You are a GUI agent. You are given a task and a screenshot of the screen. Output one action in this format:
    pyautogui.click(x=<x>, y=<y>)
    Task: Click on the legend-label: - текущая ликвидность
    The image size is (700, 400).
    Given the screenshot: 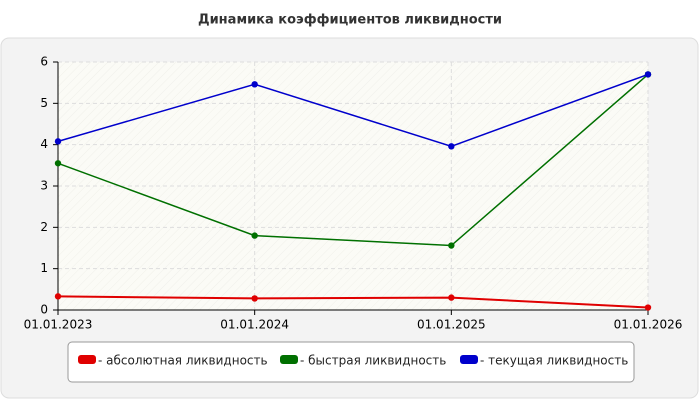 What is the action you would take?
    pyautogui.click(x=554, y=361)
    